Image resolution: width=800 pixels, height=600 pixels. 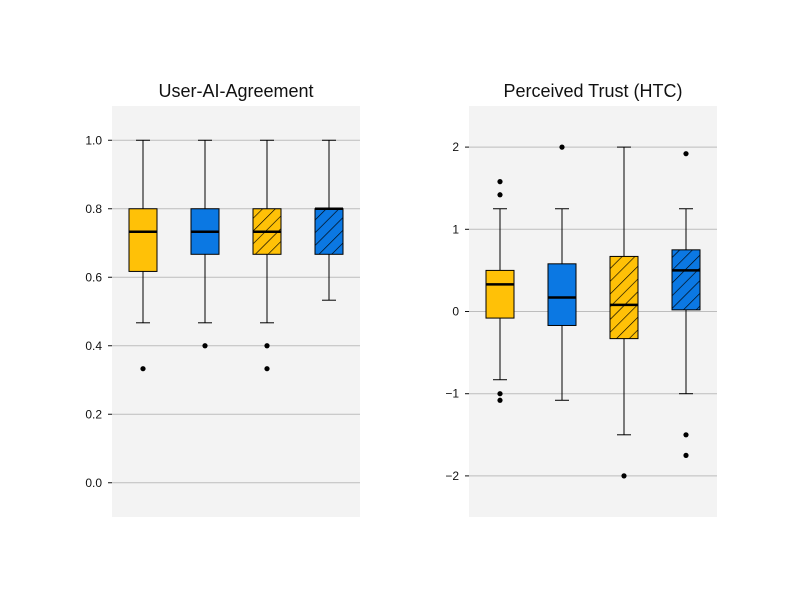 I want to click on y-tick-label: 2, so click(x=455, y=147).